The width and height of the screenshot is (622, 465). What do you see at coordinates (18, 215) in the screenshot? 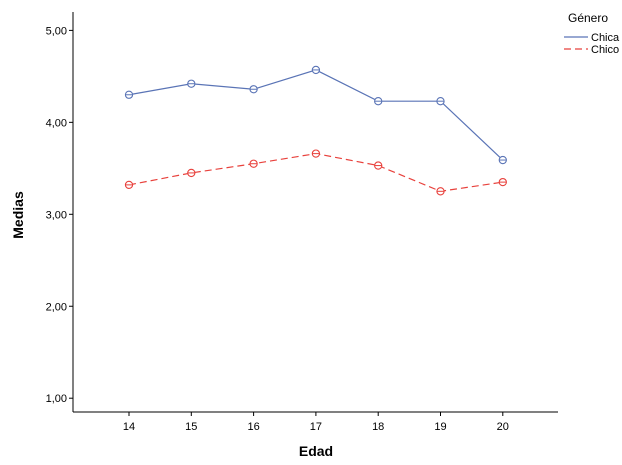
I see `y-axis-title: Medias` at bounding box center [18, 215].